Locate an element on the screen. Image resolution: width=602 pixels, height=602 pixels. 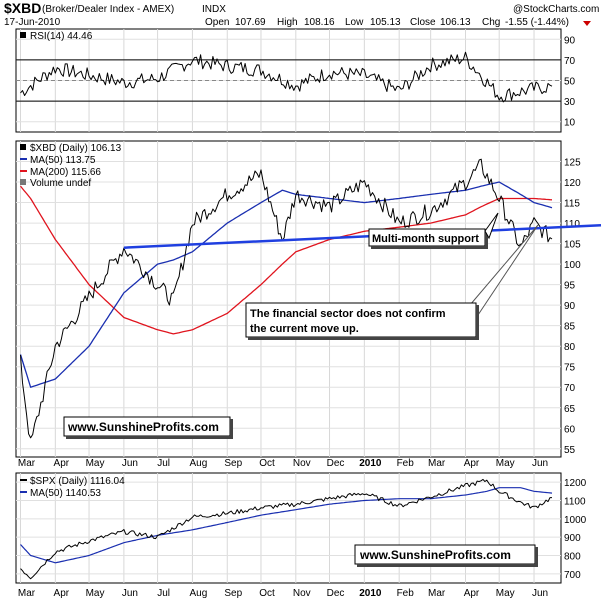
price-legend-volume: Volume undef is located at coordinates (60, 183).